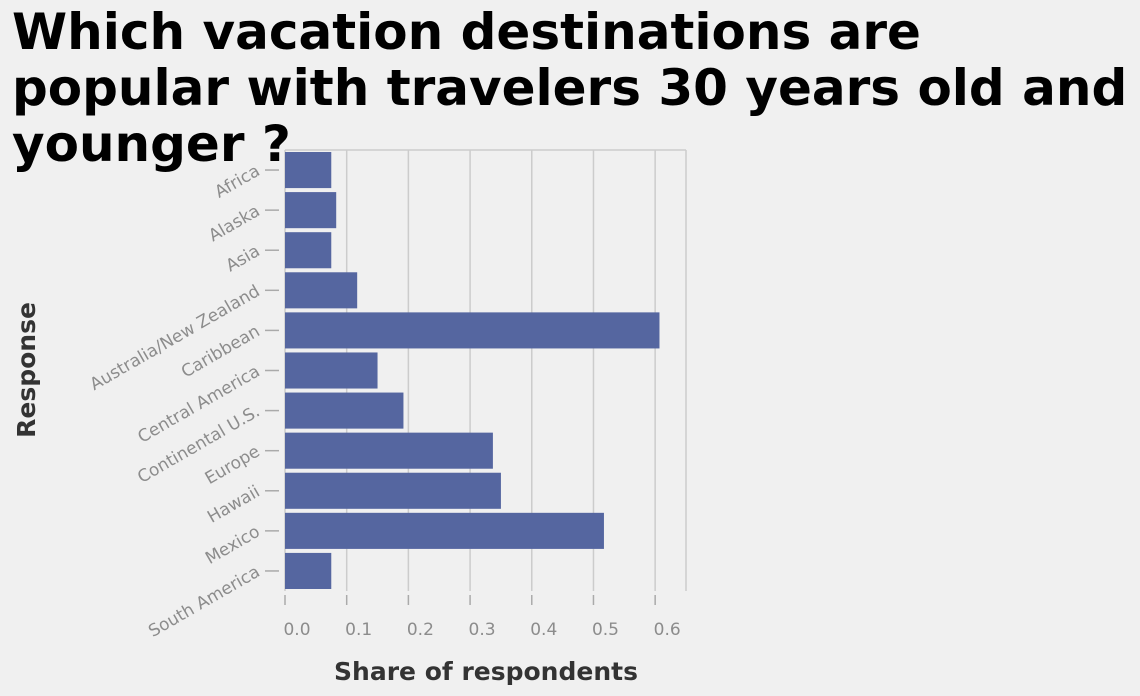 Image resolution: width=1140 pixels, height=696 pixels. What do you see at coordinates (667, 630) in the screenshot?
I see `x-tick-label: 0.6` at bounding box center [667, 630].